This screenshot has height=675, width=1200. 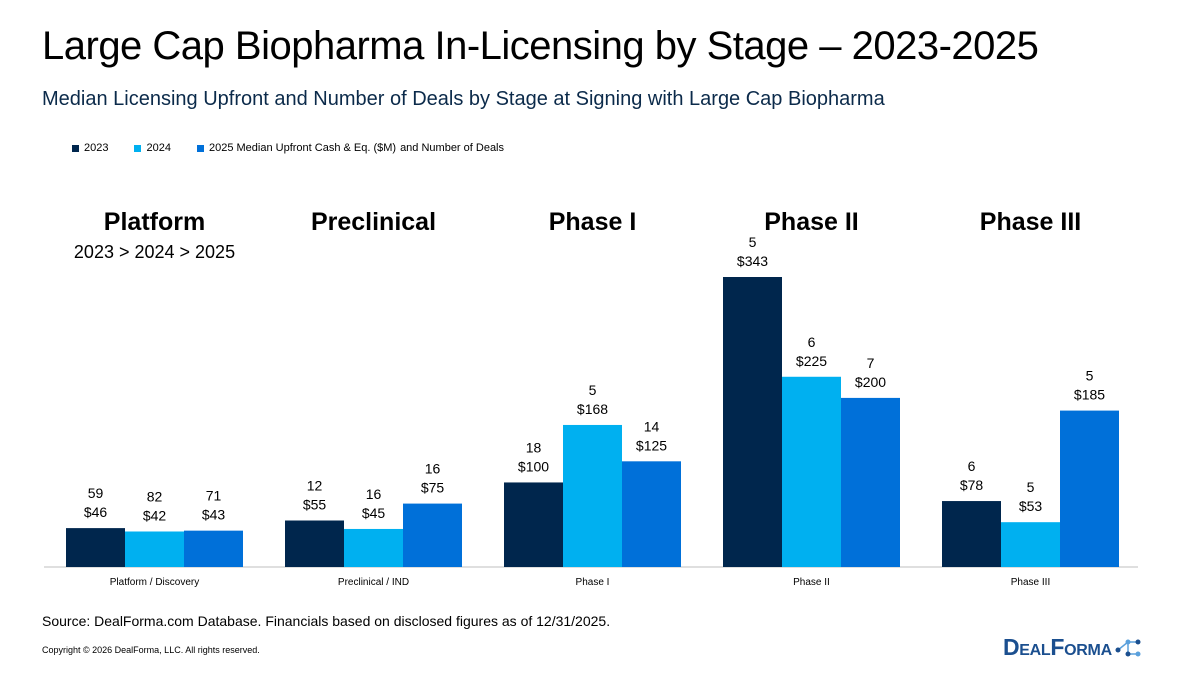 I want to click on legend-suffix: and Number of Deals, so click(x=452, y=148).